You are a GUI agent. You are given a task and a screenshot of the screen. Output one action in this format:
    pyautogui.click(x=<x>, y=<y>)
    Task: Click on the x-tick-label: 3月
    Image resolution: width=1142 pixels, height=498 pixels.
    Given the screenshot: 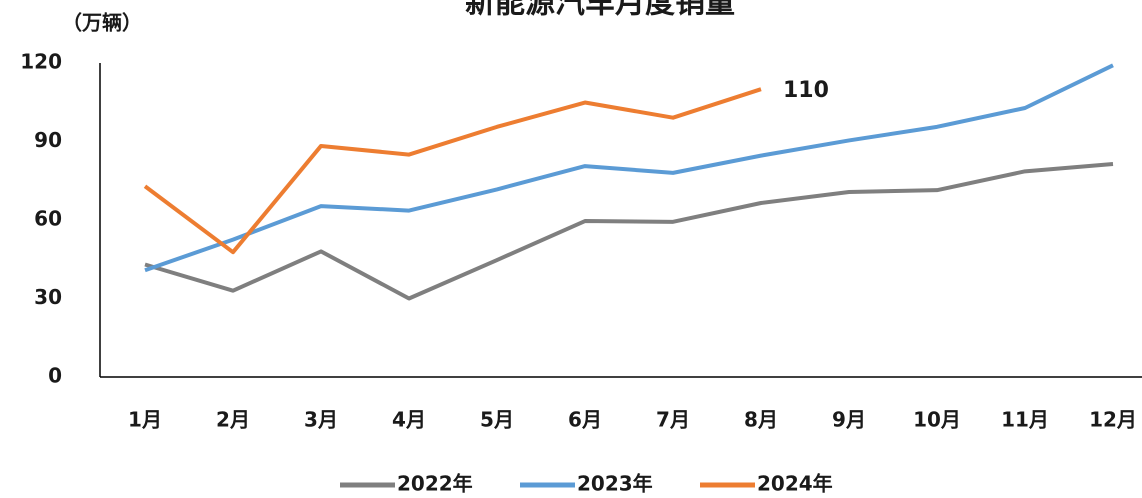 What is the action you would take?
    pyautogui.click(x=321, y=420)
    